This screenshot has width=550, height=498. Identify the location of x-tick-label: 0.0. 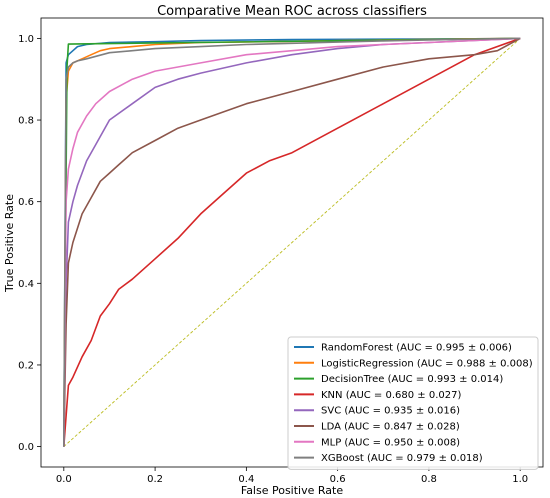
(64, 479).